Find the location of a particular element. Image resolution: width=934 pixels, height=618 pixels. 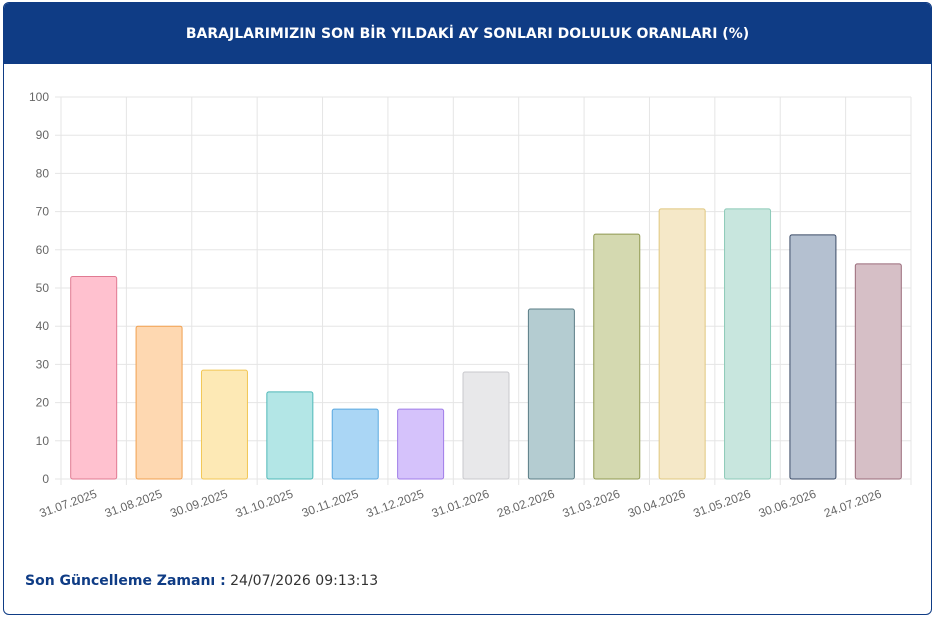

x-tick-label: 31.01.2026 is located at coordinates (461, 504).